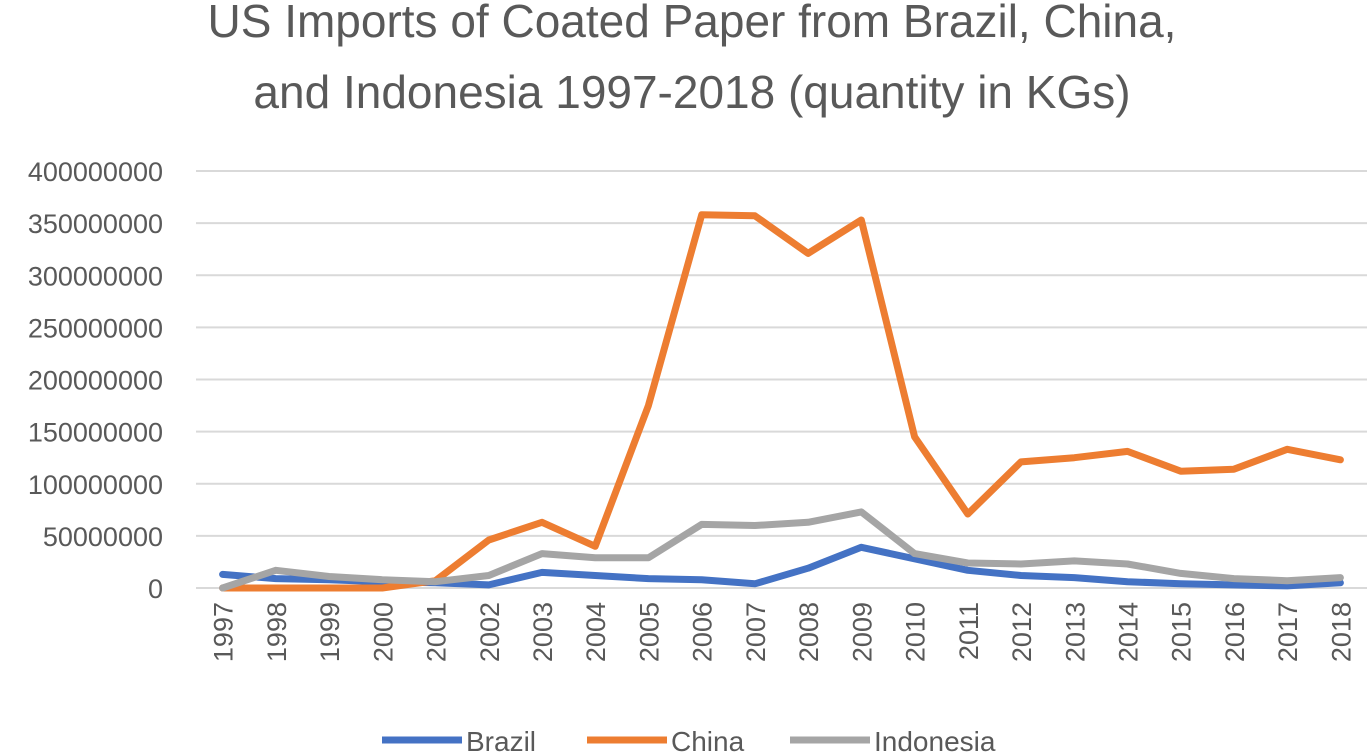 This screenshot has height=755, width=1370. What do you see at coordinates (649, 632) in the screenshot?
I see `x-tick-label: 2005` at bounding box center [649, 632].